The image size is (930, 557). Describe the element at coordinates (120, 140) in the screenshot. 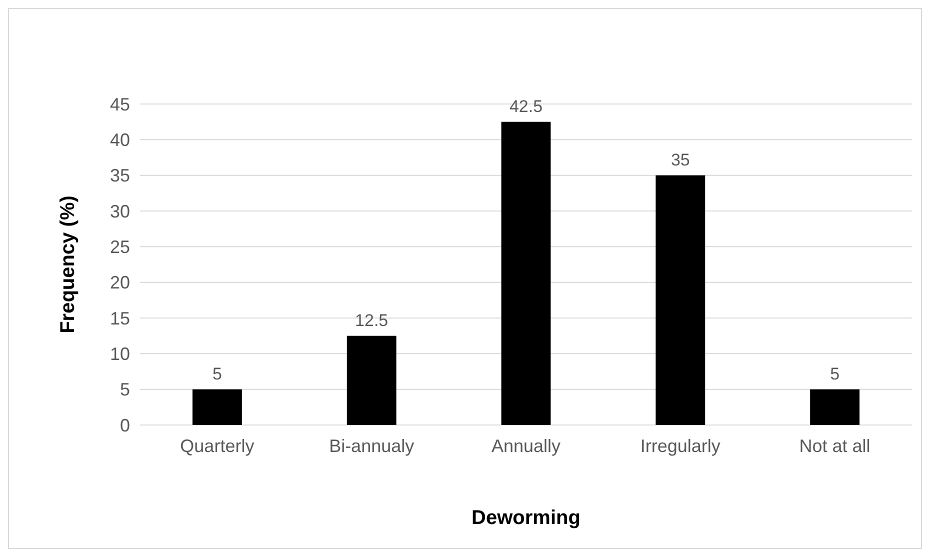

I see `y-tick-label: 40` at that location.